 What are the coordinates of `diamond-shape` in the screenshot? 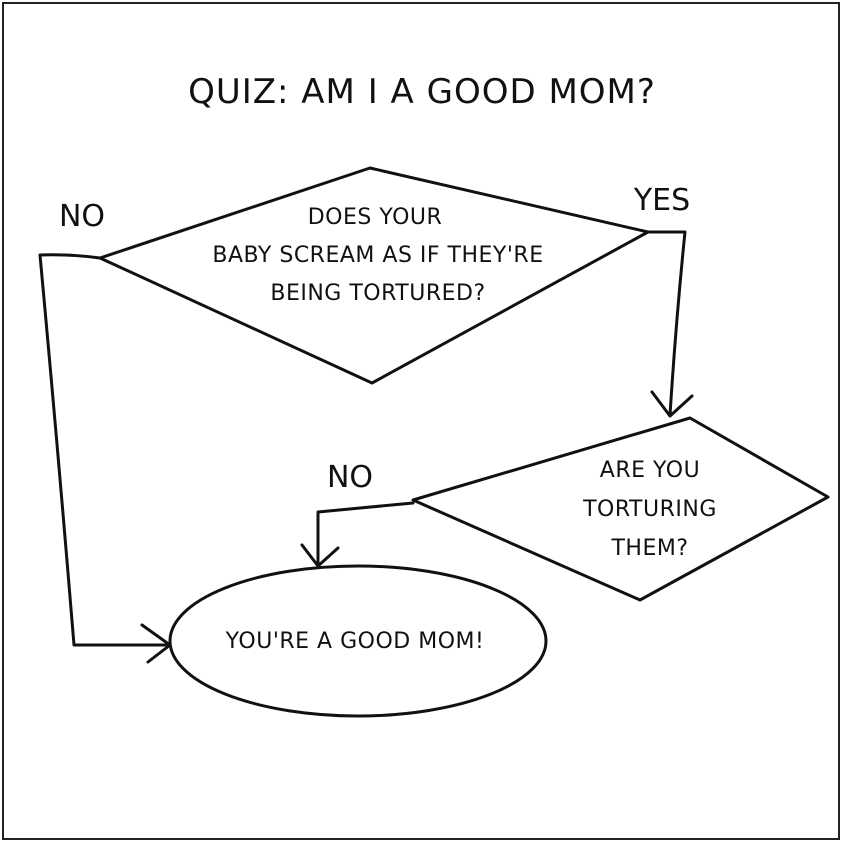 It's located at (620, 509).